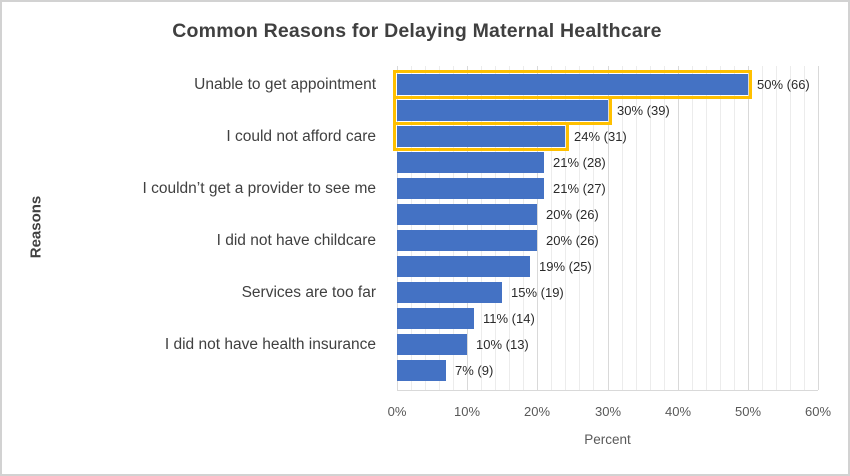 The height and width of the screenshot is (476, 850). What do you see at coordinates (537, 411) in the screenshot?
I see `x-tick-label: 20%` at bounding box center [537, 411].